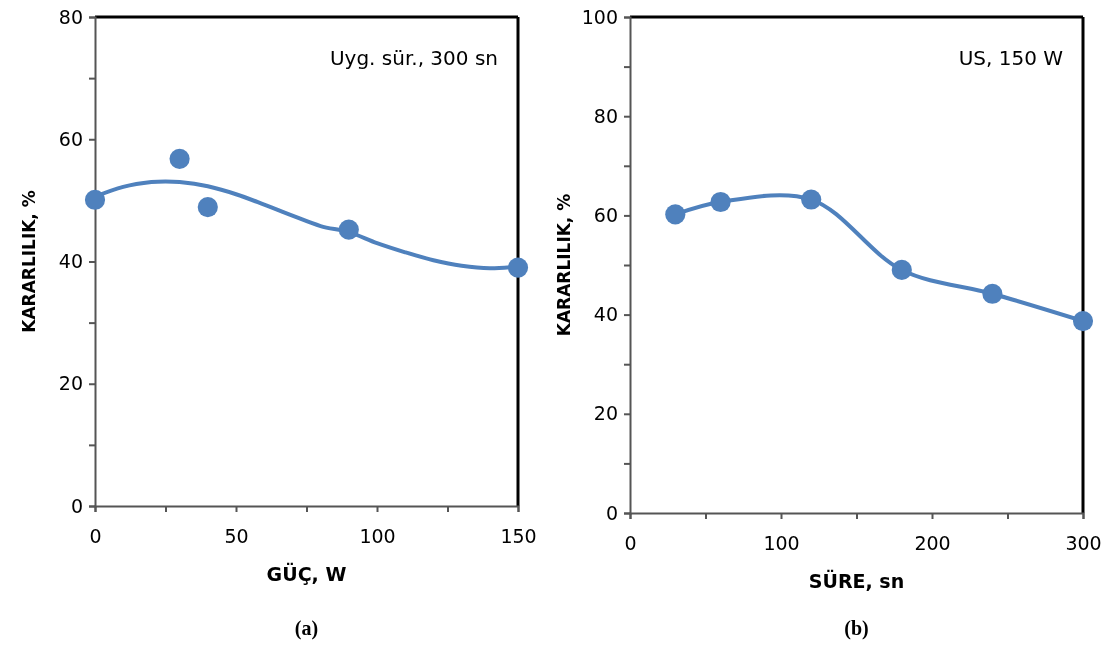 Image resolution: width=1111 pixels, height=661 pixels. What do you see at coordinates (413, 58) in the screenshot?
I see `annotation: Uyg. sür., 300 sn` at bounding box center [413, 58].